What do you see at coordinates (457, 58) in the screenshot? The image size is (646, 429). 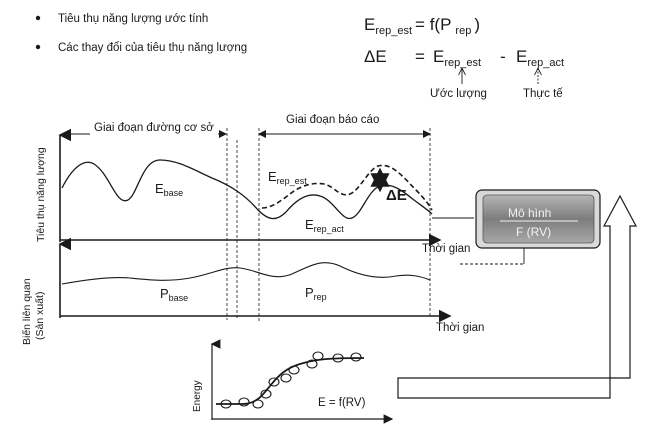 I see `formula-delta-term1: Erep_est` at bounding box center [457, 58].